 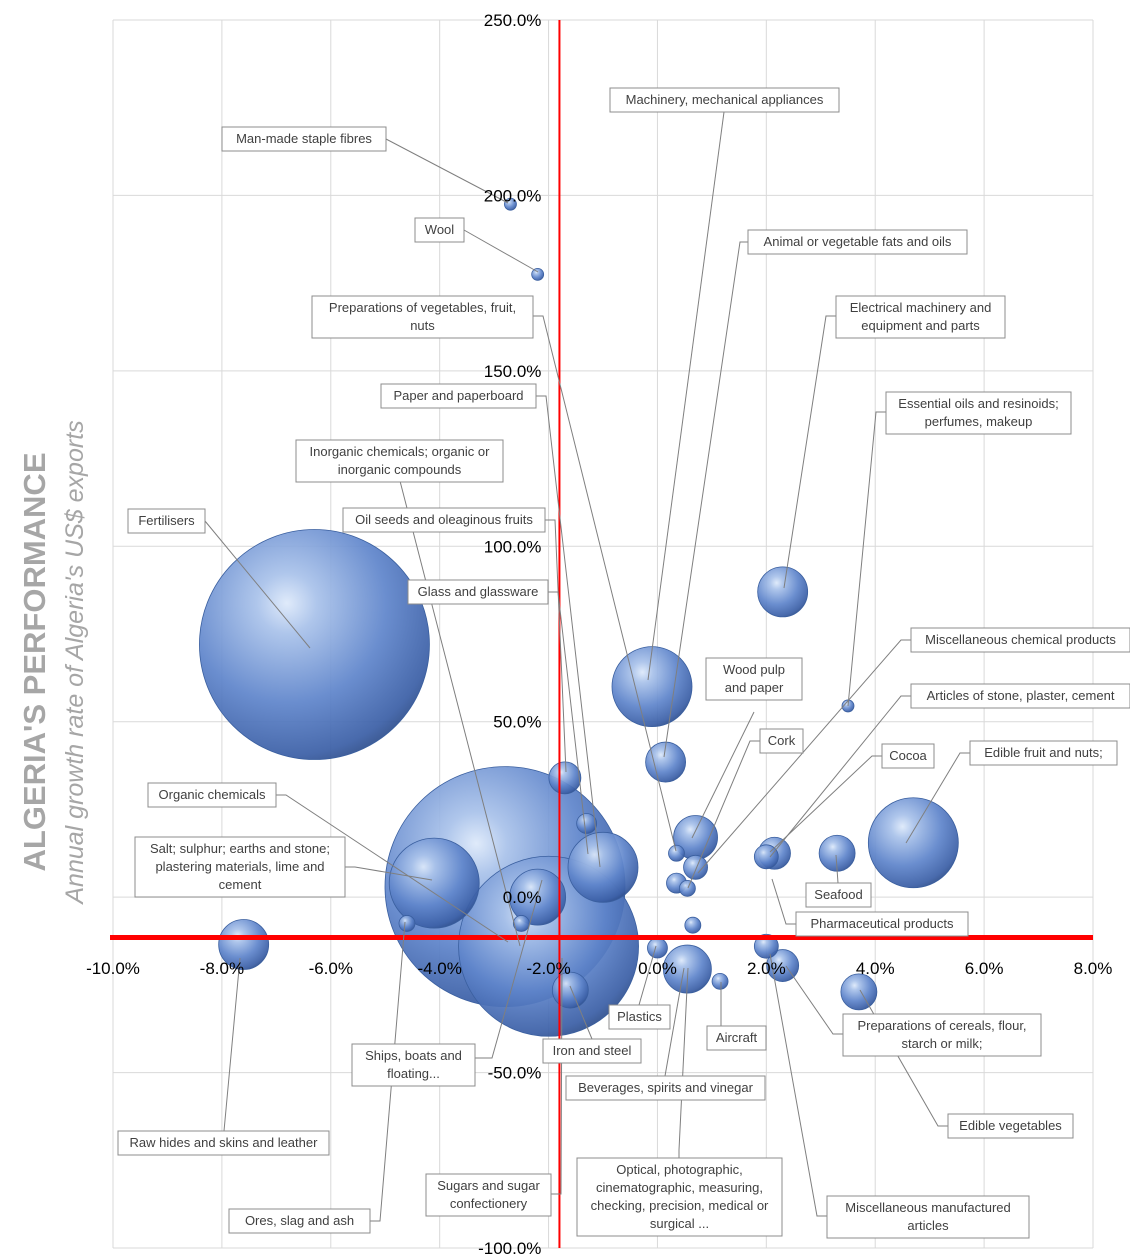 I want to click on callout-label: Wood pulp, so click(x=754, y=669).